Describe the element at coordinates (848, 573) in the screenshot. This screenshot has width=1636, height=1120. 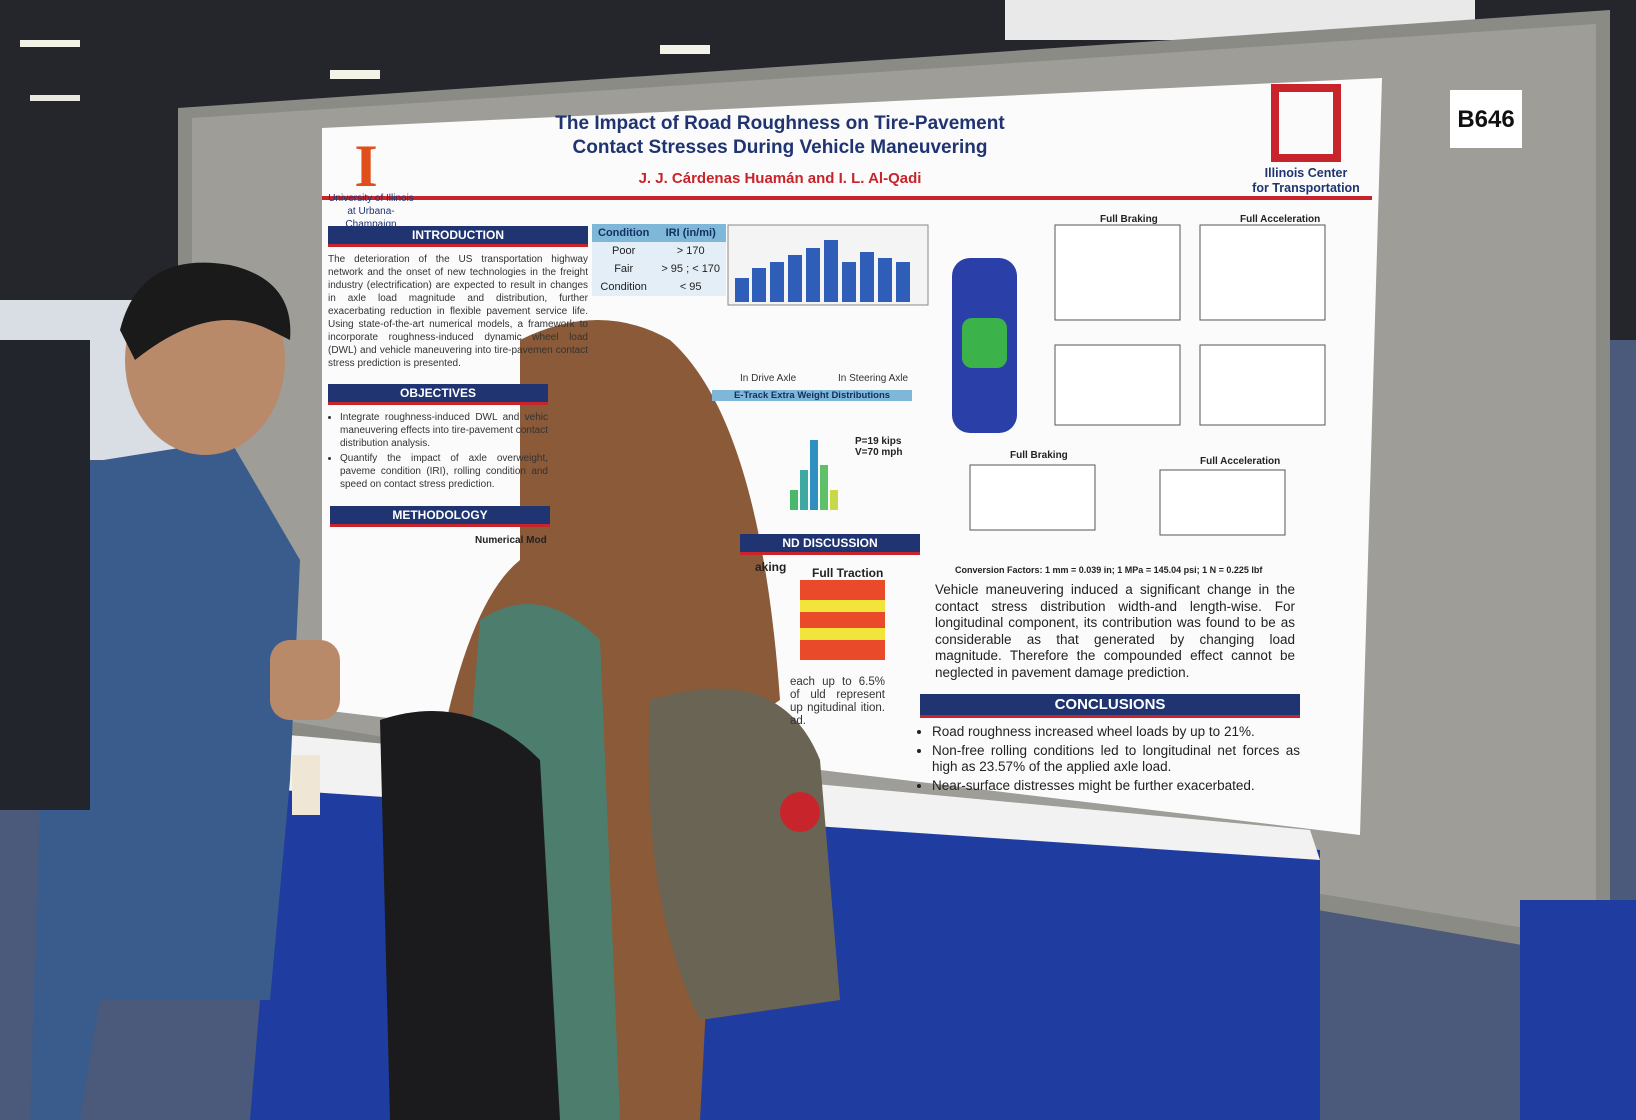
I see `plot-title: Full Traction` at that location.